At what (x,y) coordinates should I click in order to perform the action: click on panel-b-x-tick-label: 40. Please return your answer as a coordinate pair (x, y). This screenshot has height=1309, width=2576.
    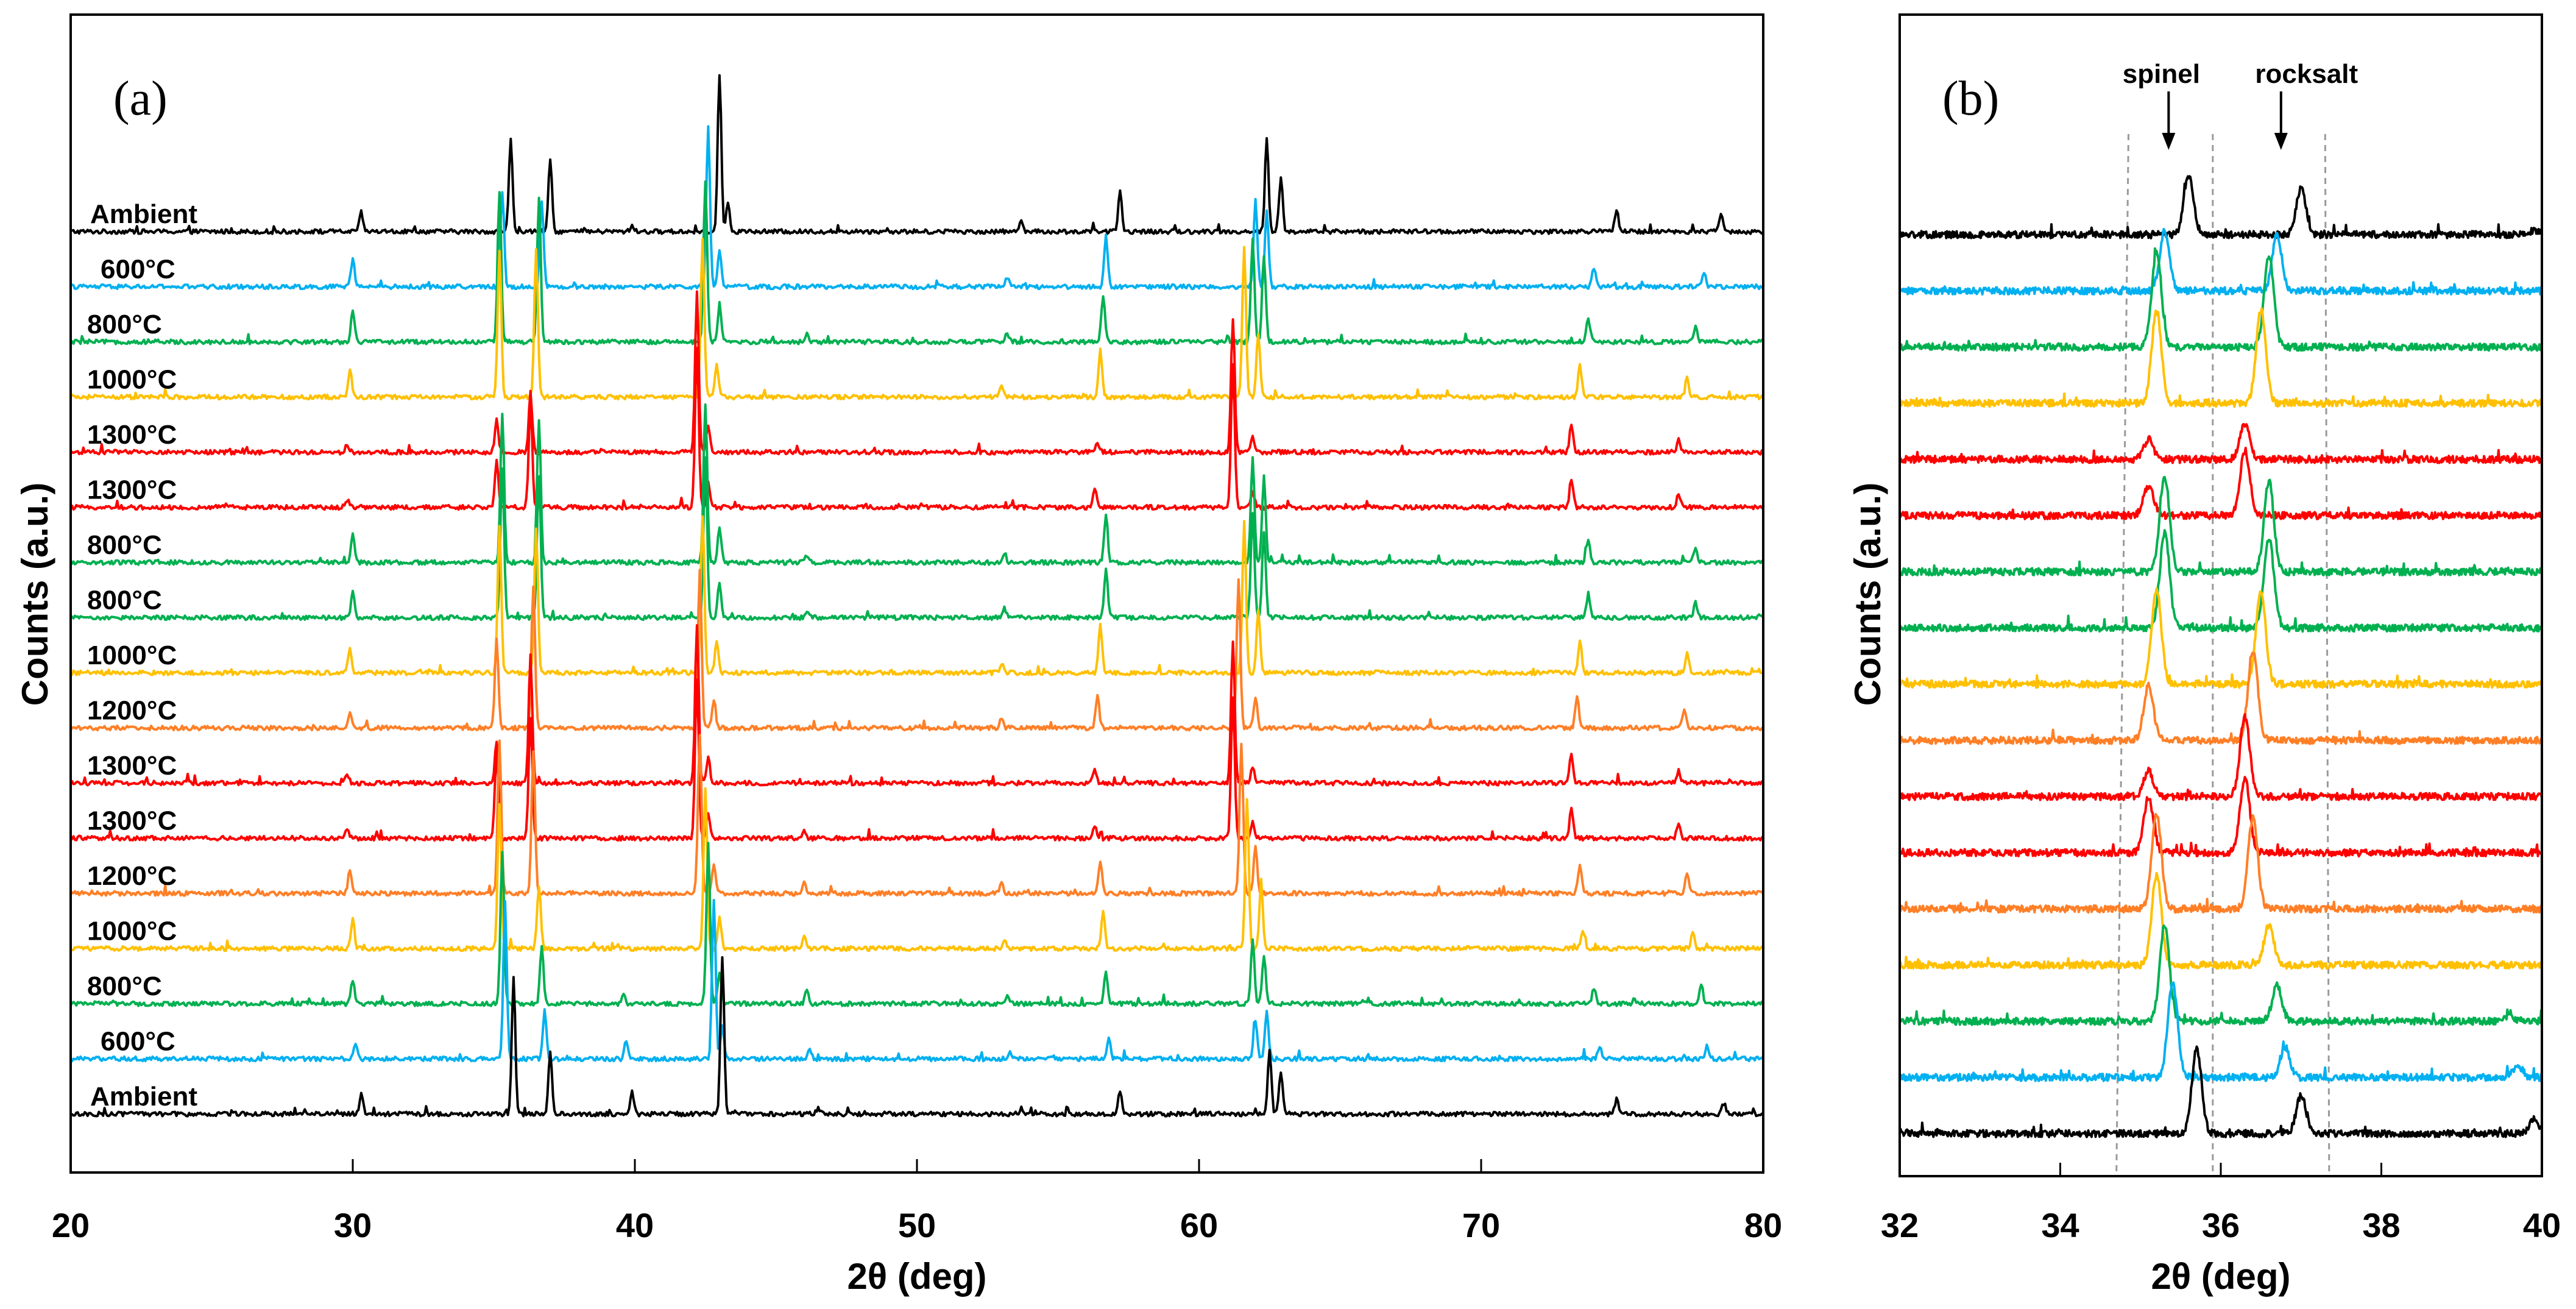
    Looking at the image, I should click on (2542, 1225).